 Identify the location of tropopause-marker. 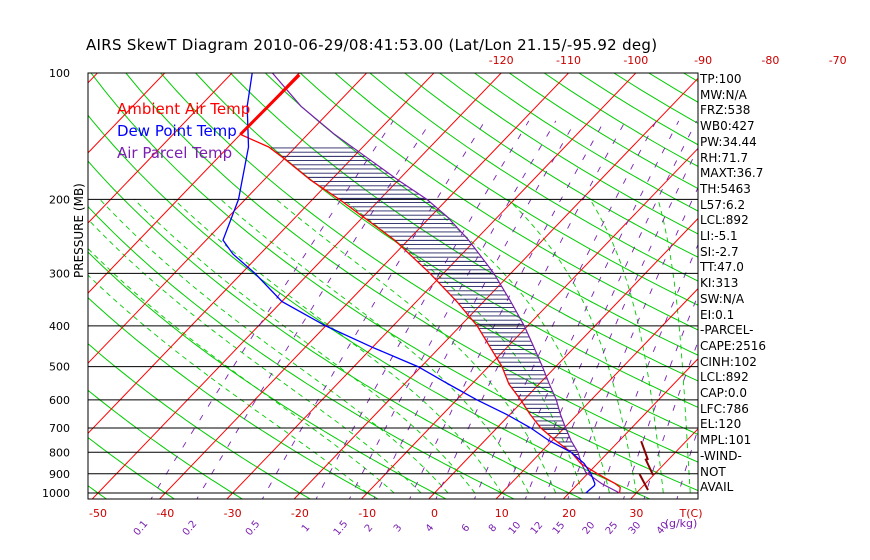
(270, 104).